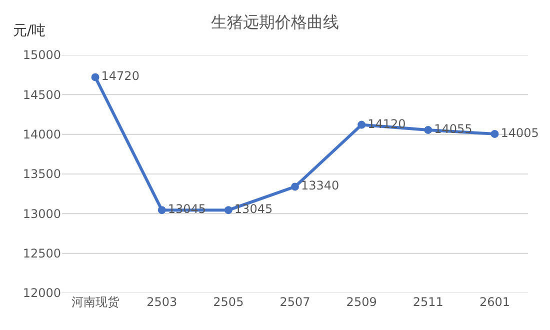 The image size is (550, 330). What do you see at coordinates (361, 302) in the screenshot?
I see `x-tick-label: 2509` at bounding box center [361, 302].